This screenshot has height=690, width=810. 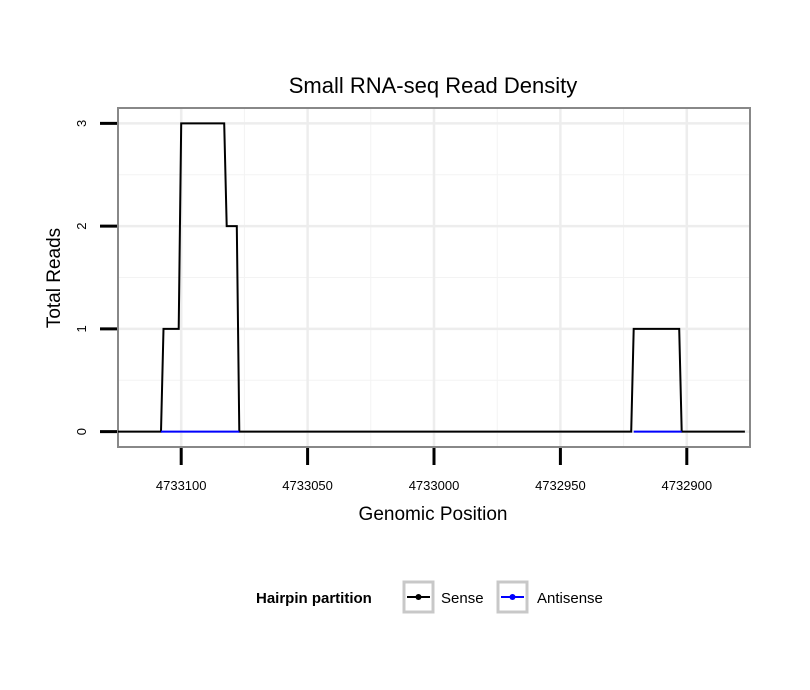 I want to click on x-tick-label: 4732900, so click(x=686, y=485).